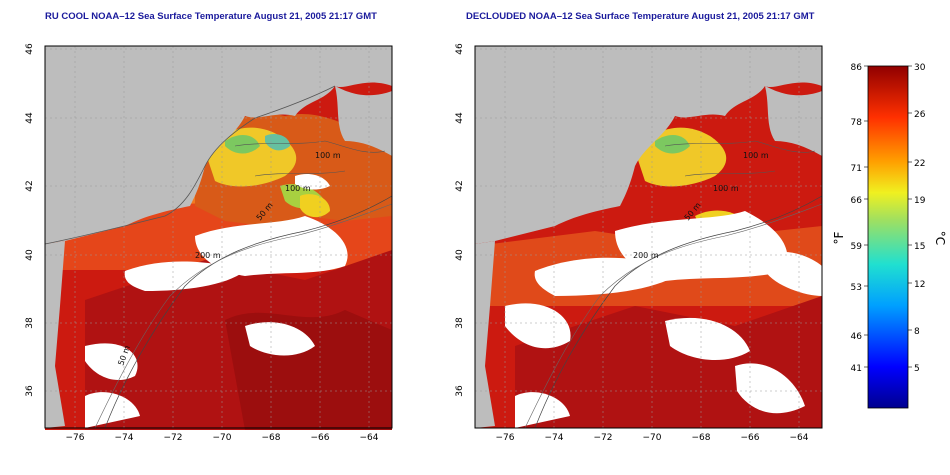 The height and width of the screenshot is (475, 950). Describe the element at coordinates (919, 285) in the screenshot. I see `celsius-tick: 12` at that location.